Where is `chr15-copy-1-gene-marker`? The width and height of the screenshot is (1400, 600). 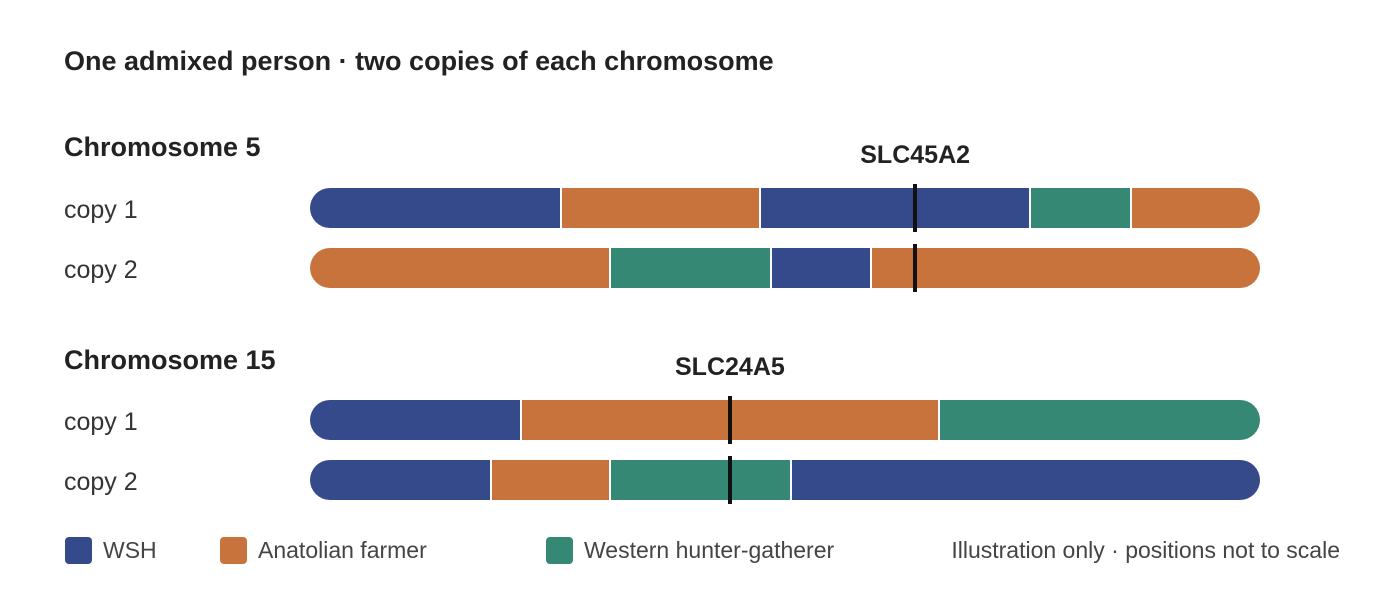
chr15-copy-1-gene-marker is located at coordinates (729, 420).